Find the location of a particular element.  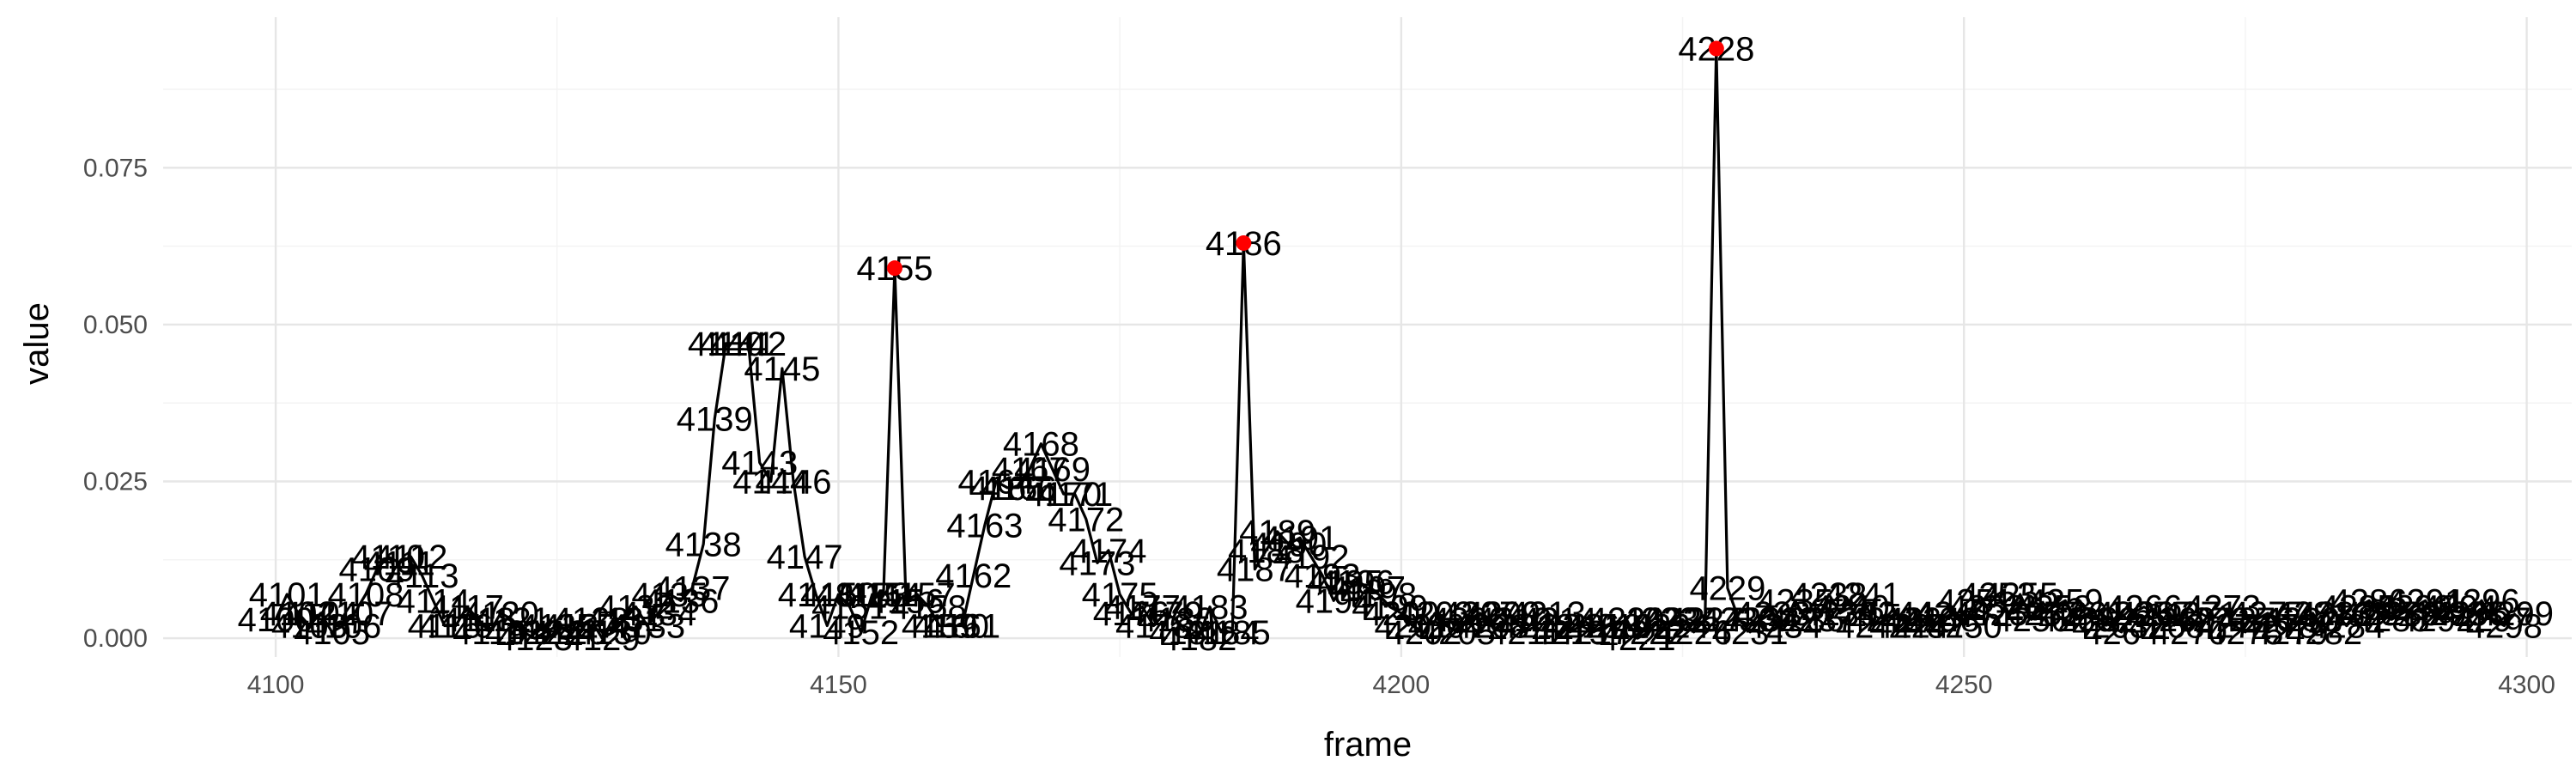

point-label: 4172 is located at coordinates (1086, 520).